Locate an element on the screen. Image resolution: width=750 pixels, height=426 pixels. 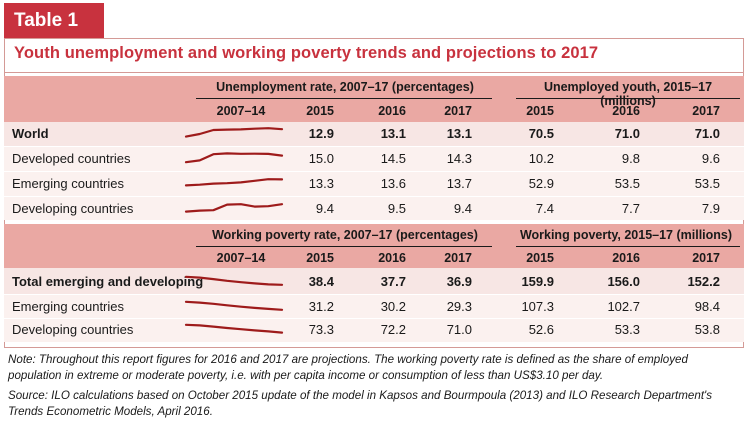
section1-trend-header: 2007–14 is located at coordinates (241, 111).